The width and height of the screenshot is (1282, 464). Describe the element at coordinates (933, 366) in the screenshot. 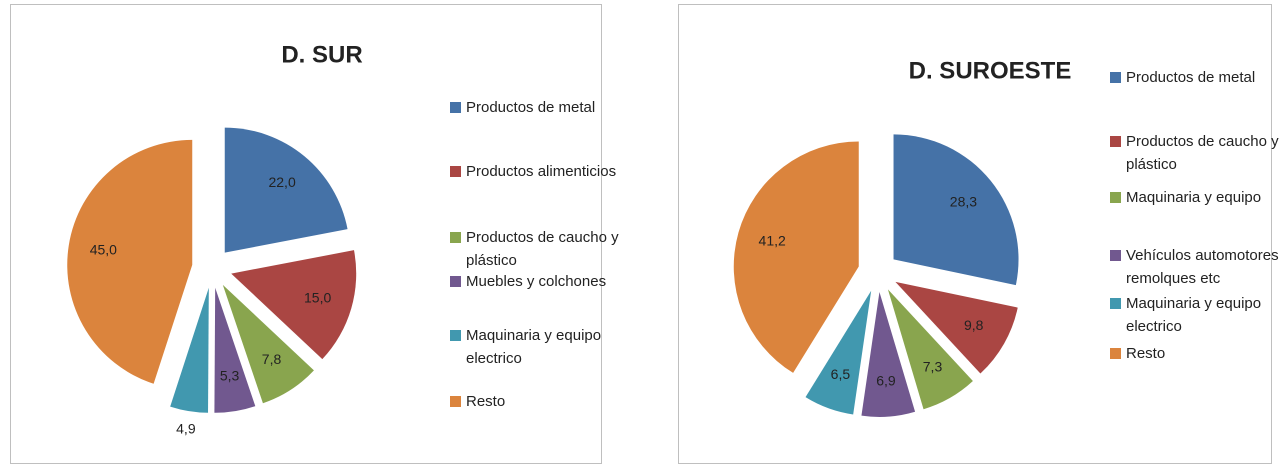

I see `data-label: 7,3` at that location.